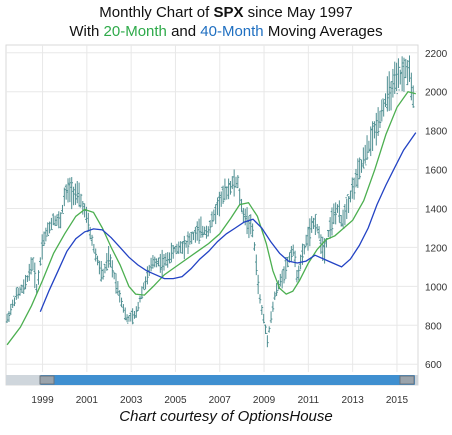 This screenshot has width=452, height=435. I want to click on scrollbar-thumb, so click(227, 380).